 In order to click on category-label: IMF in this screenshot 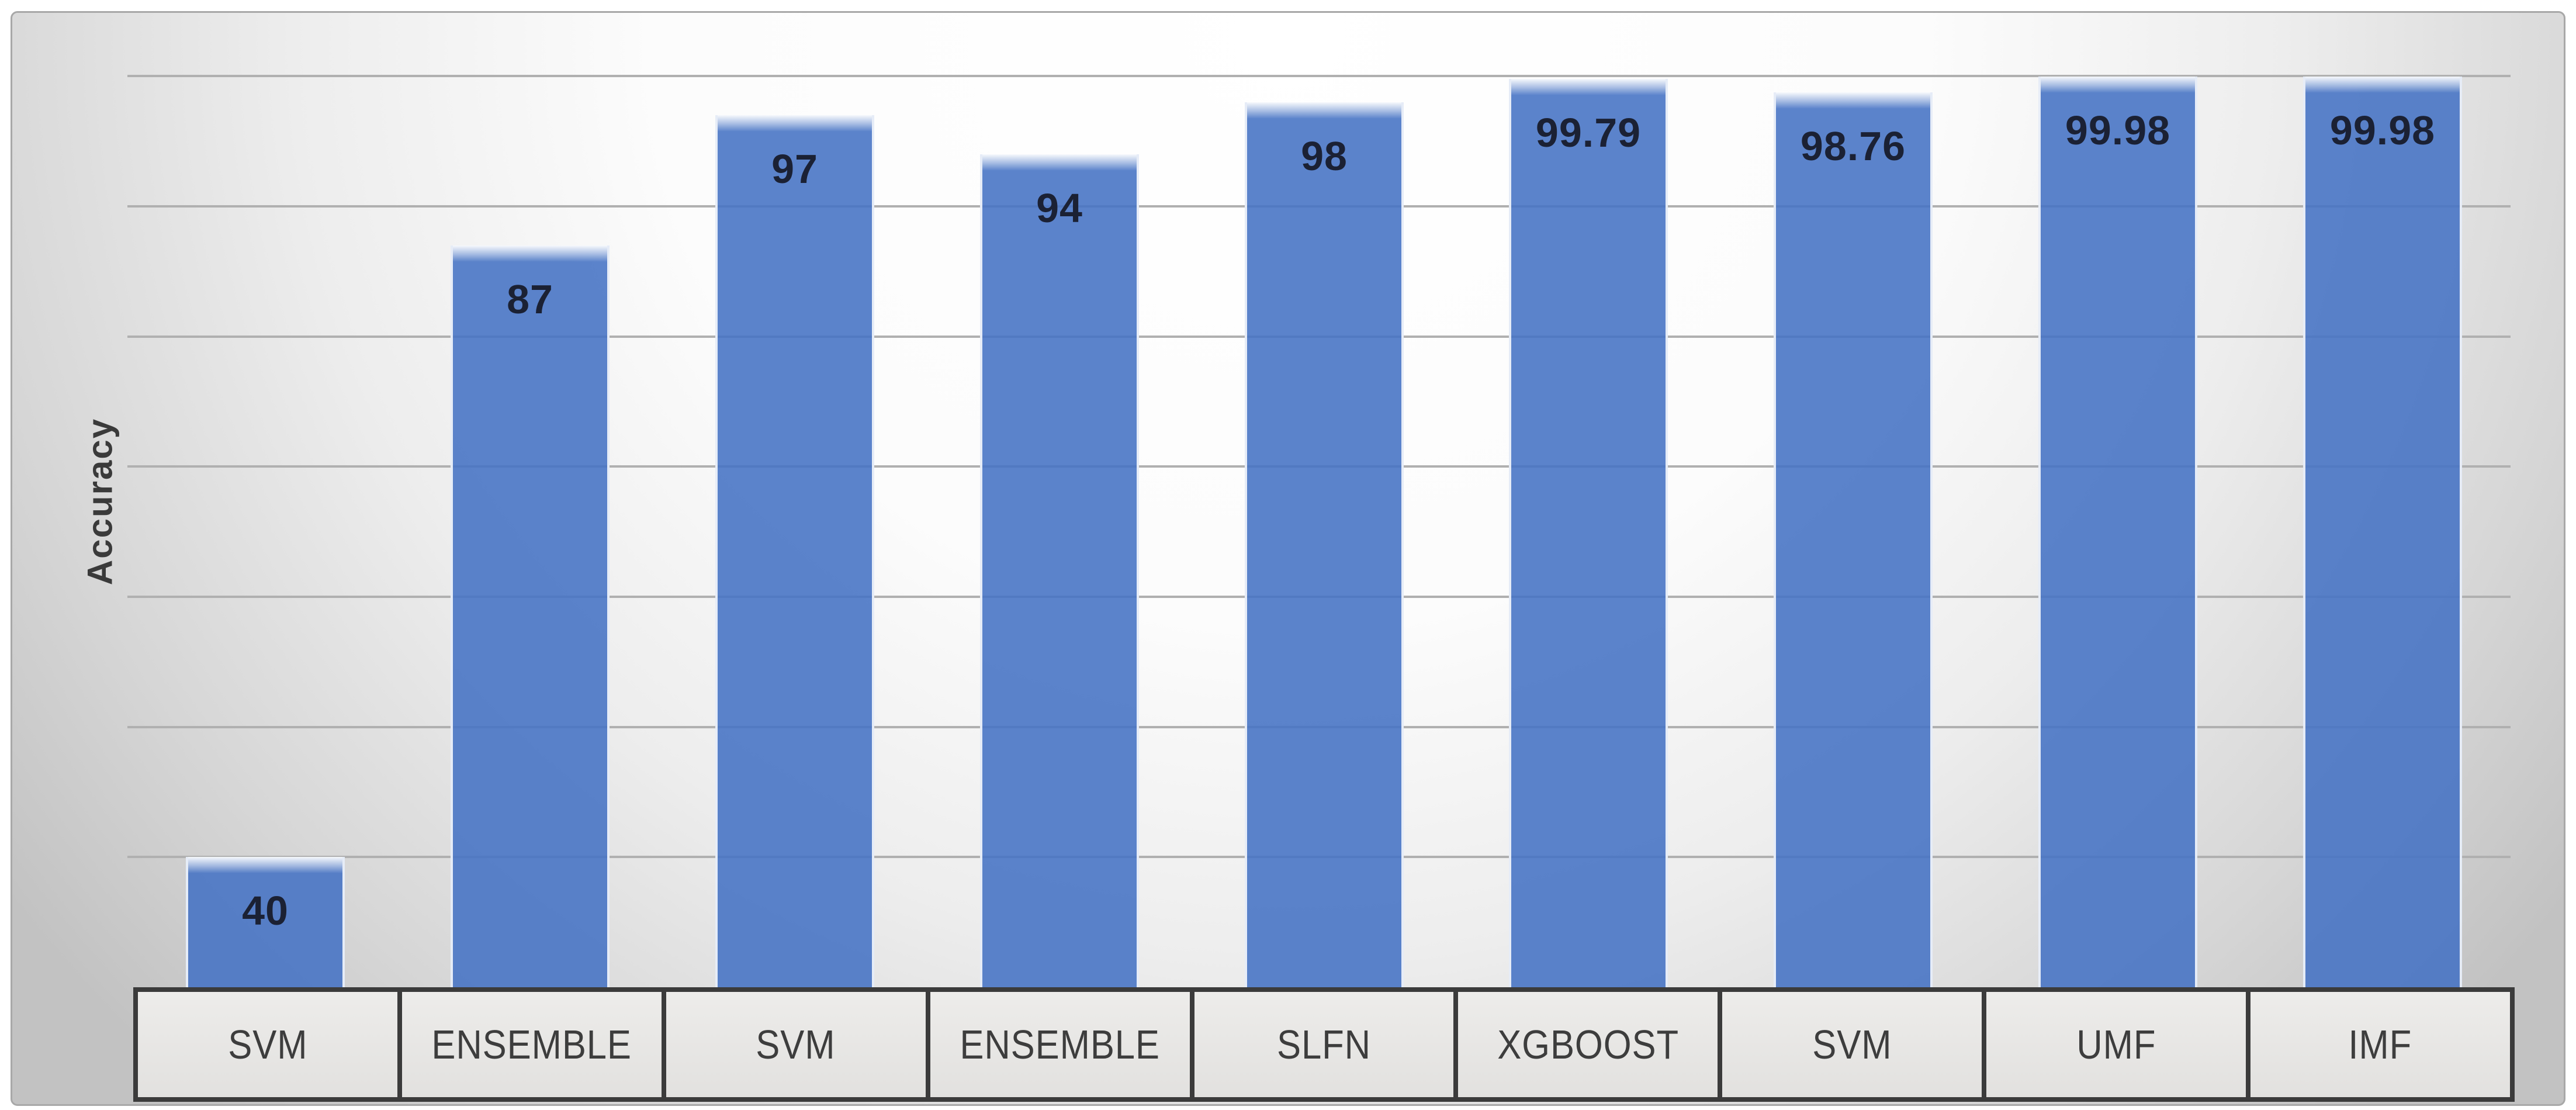, I will do `click(2380, 1044)`.